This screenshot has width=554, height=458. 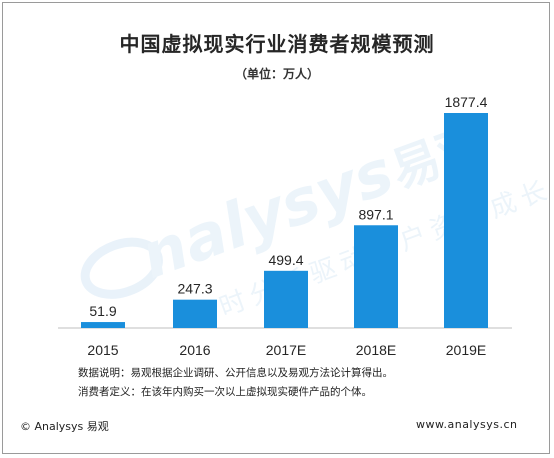 I want to click on bar-2015, so click(x=103, y=325).